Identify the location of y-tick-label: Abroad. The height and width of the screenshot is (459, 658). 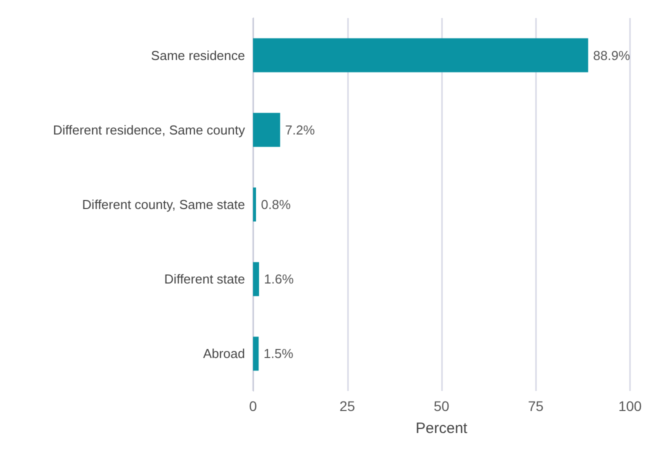
(224, 354).